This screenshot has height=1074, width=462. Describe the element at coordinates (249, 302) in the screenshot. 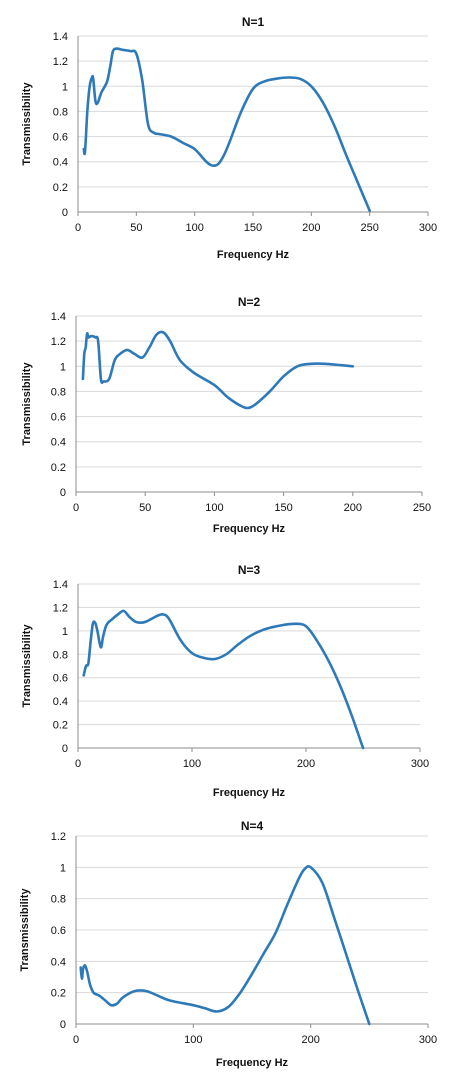

I see `chart-title: N=2` at that location.